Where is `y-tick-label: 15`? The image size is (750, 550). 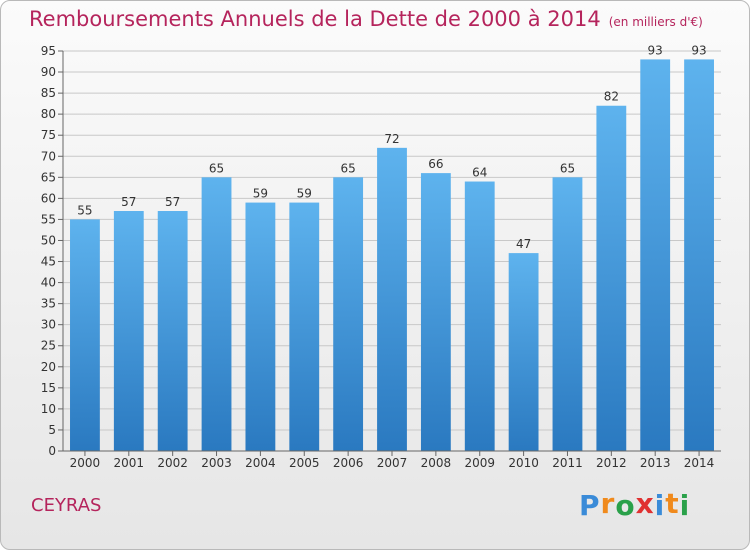
y-tick-label: 15 is located at coordinates (48, 388).